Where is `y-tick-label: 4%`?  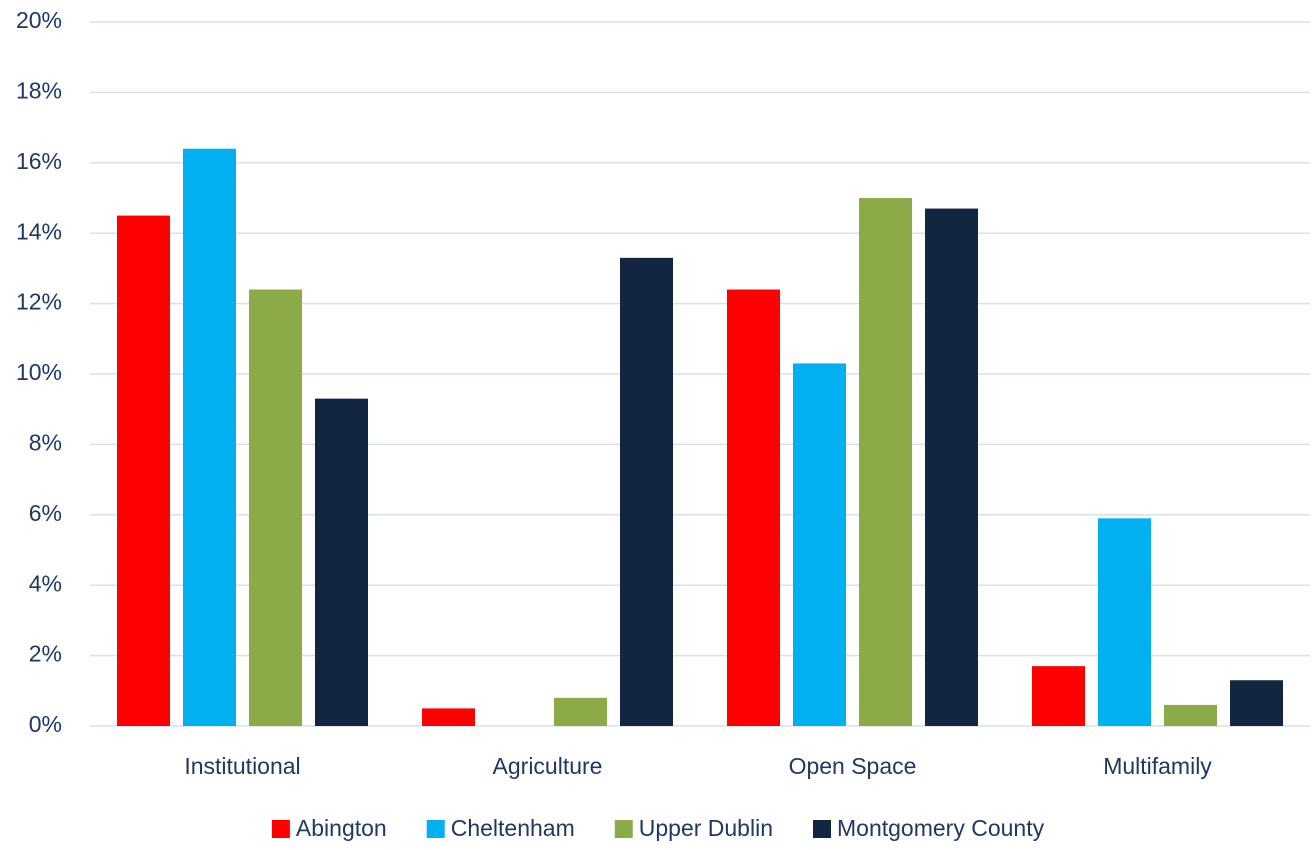
y-tick-label: 4% is located at coordinates (45, 583).